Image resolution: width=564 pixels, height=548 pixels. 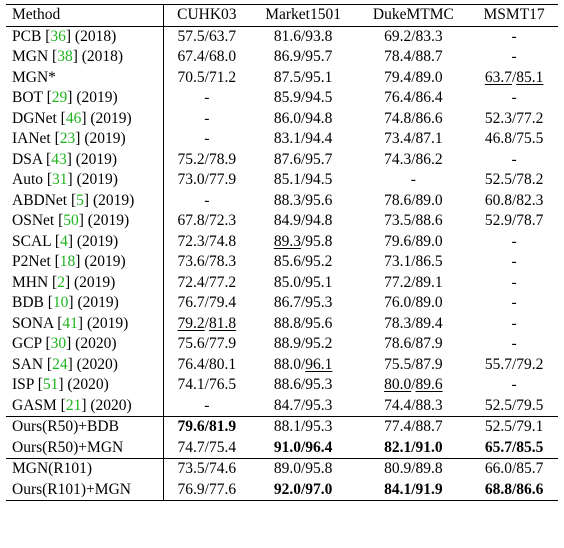 I want to click on value-cell-msmt17: 52.5/79.1, so click(x=514, y=427).